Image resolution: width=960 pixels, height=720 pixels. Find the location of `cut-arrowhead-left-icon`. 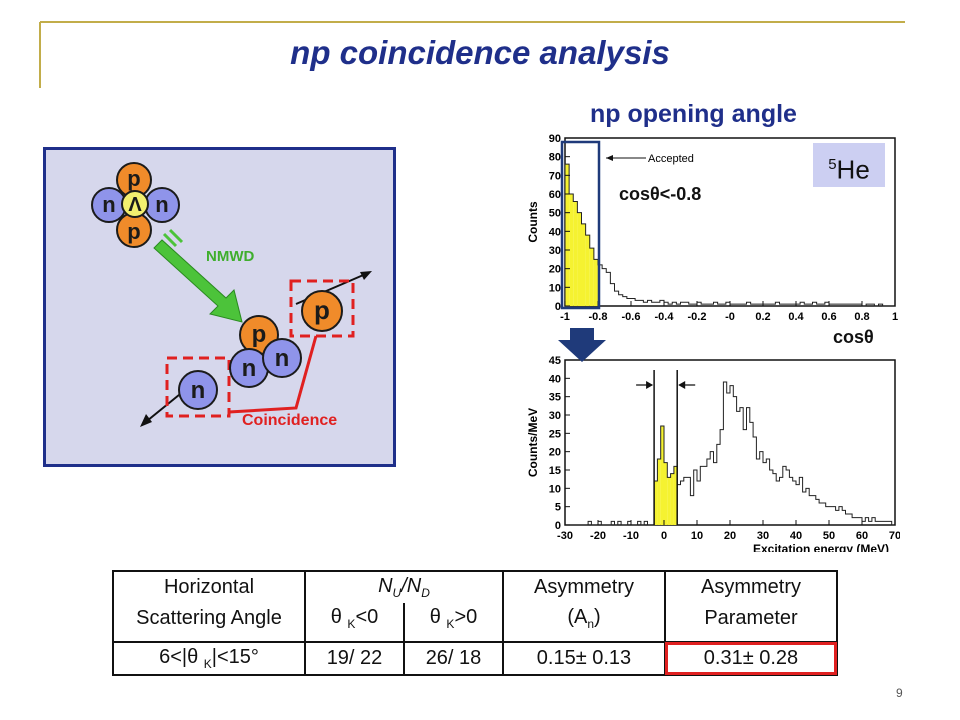

cut-arrowhead-left-icon is located at coordinates (650, 385).